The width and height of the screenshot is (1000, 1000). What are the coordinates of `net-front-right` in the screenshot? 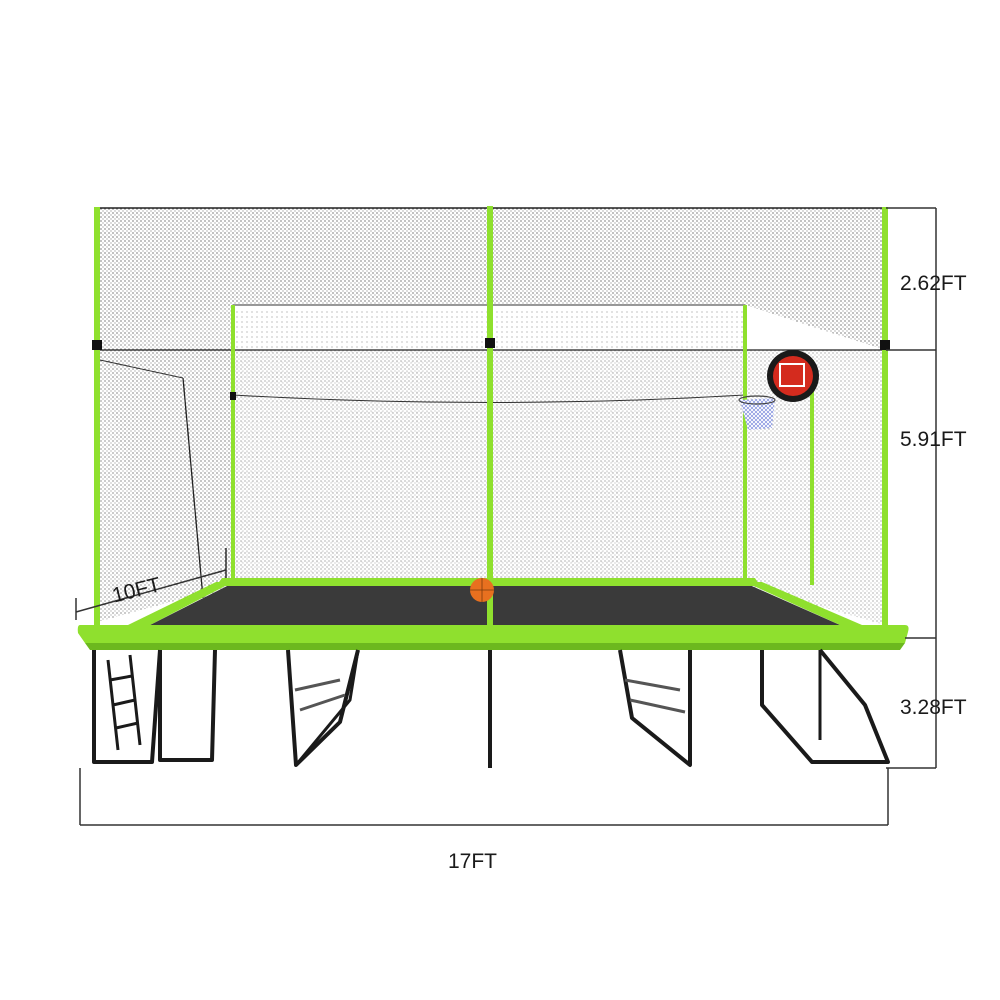 It's located at (687, 487).